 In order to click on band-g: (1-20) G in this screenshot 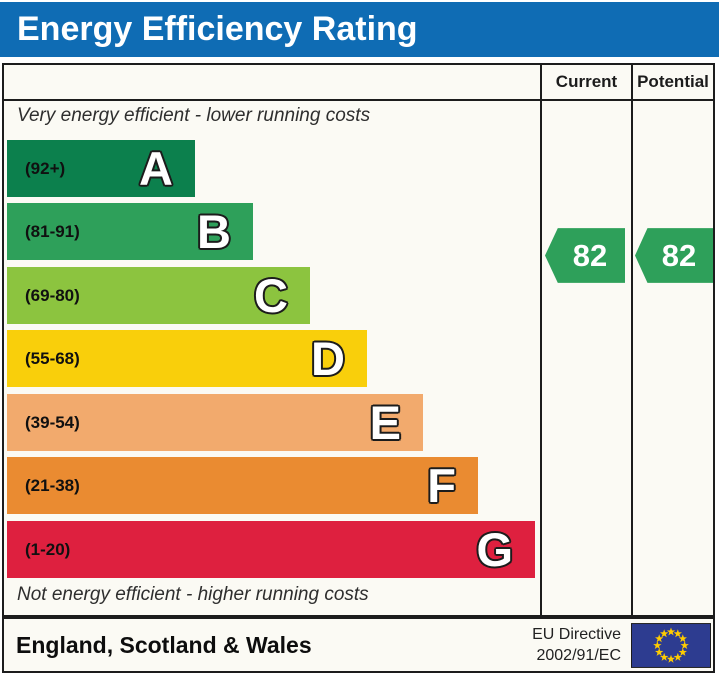, I will do `click(271, 549)`.